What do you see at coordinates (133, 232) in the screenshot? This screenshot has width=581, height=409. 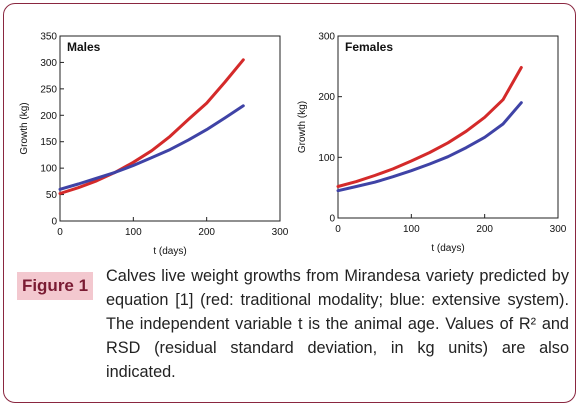 I see `males-x-tick-label: 100` at bounding box center [133, 232].